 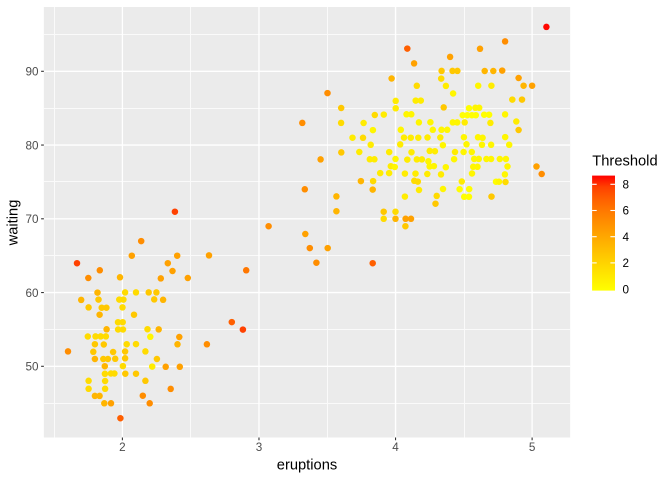 I want to click on svg-text: 70, so click(x=32, y=219).